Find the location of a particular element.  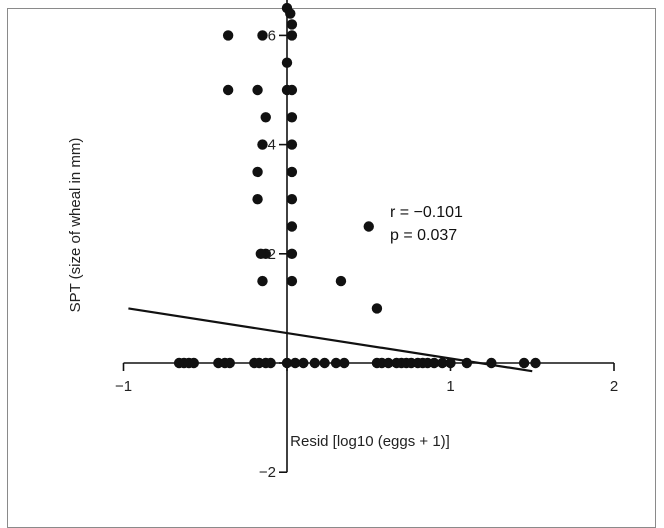

y-tick-label: 4 is located at coordinates (272, 145).